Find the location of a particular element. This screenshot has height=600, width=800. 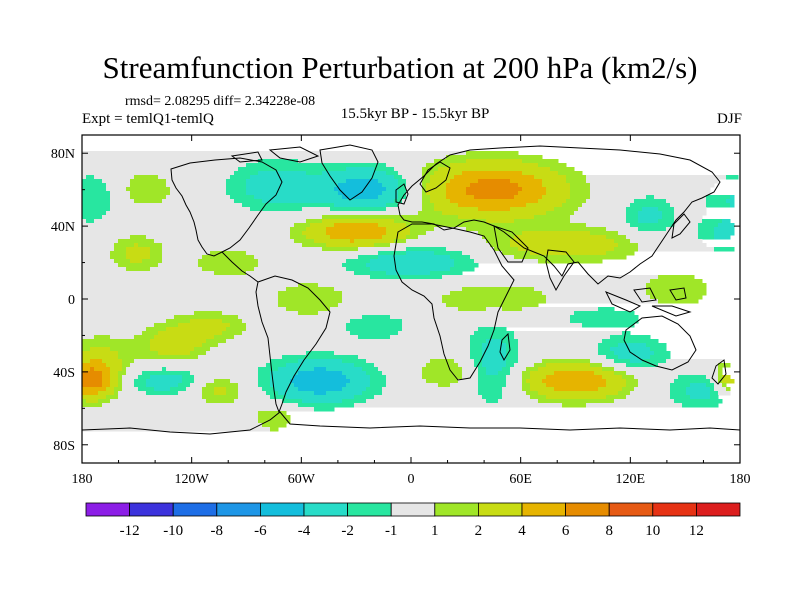

y-tick-label: 80S is located at coordinates (64, 446).